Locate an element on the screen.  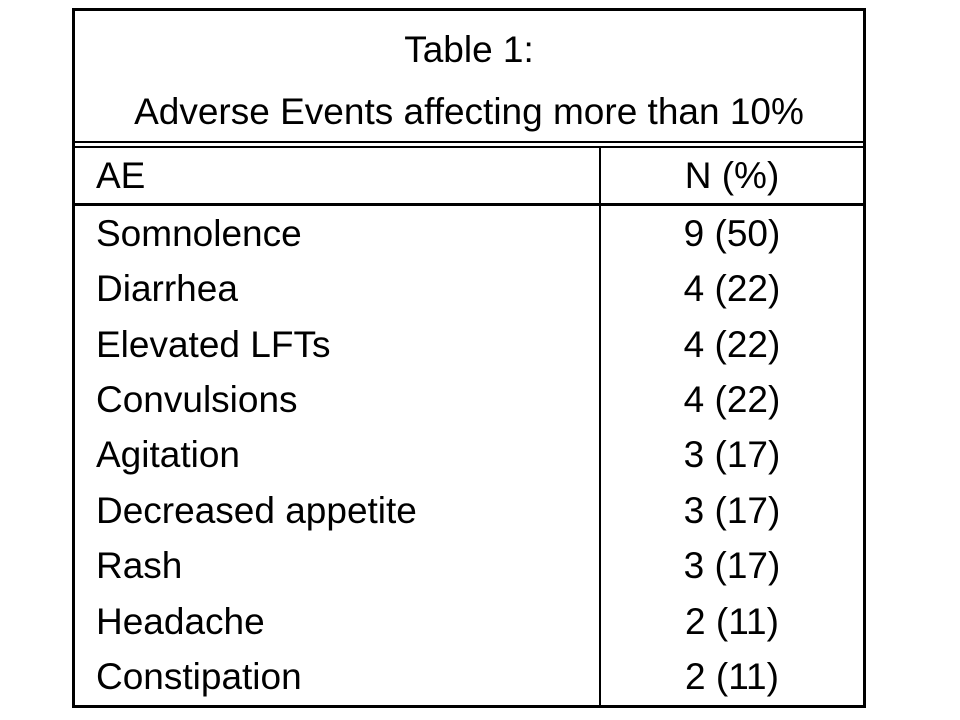
table-title-line1: Table 1: is located at coordinates (469, 49).